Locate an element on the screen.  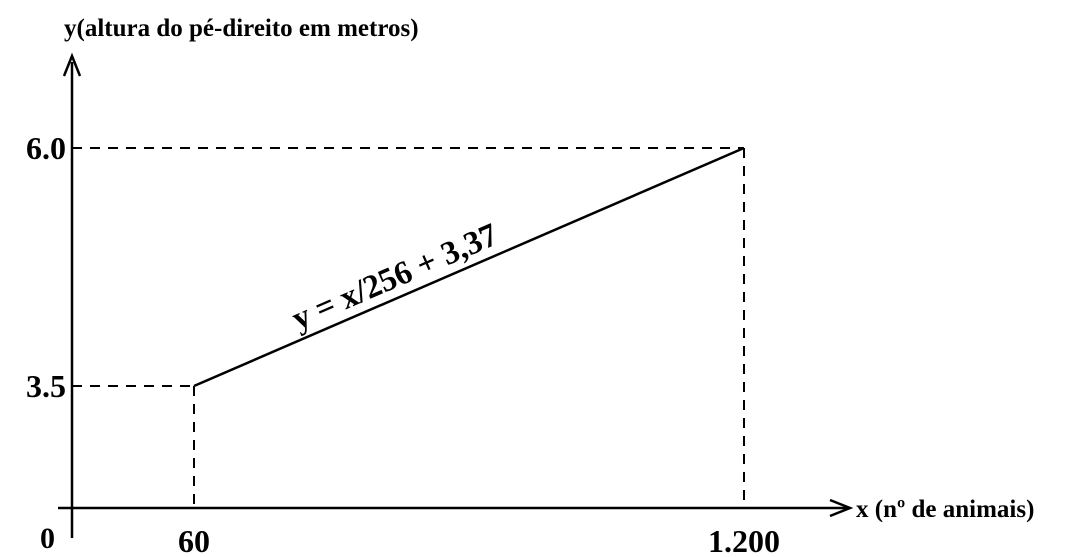
origin-label: 0 is located at coordinates (47, 538).